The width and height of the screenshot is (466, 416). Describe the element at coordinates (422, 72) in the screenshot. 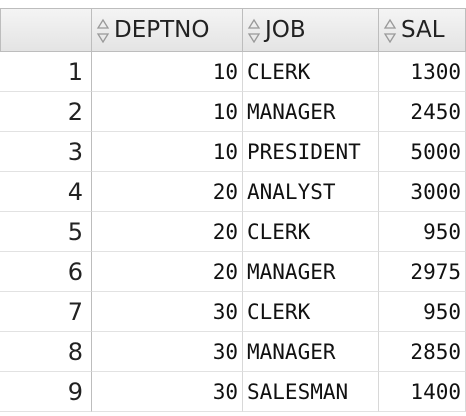

I see `cell: 1300` at that location.